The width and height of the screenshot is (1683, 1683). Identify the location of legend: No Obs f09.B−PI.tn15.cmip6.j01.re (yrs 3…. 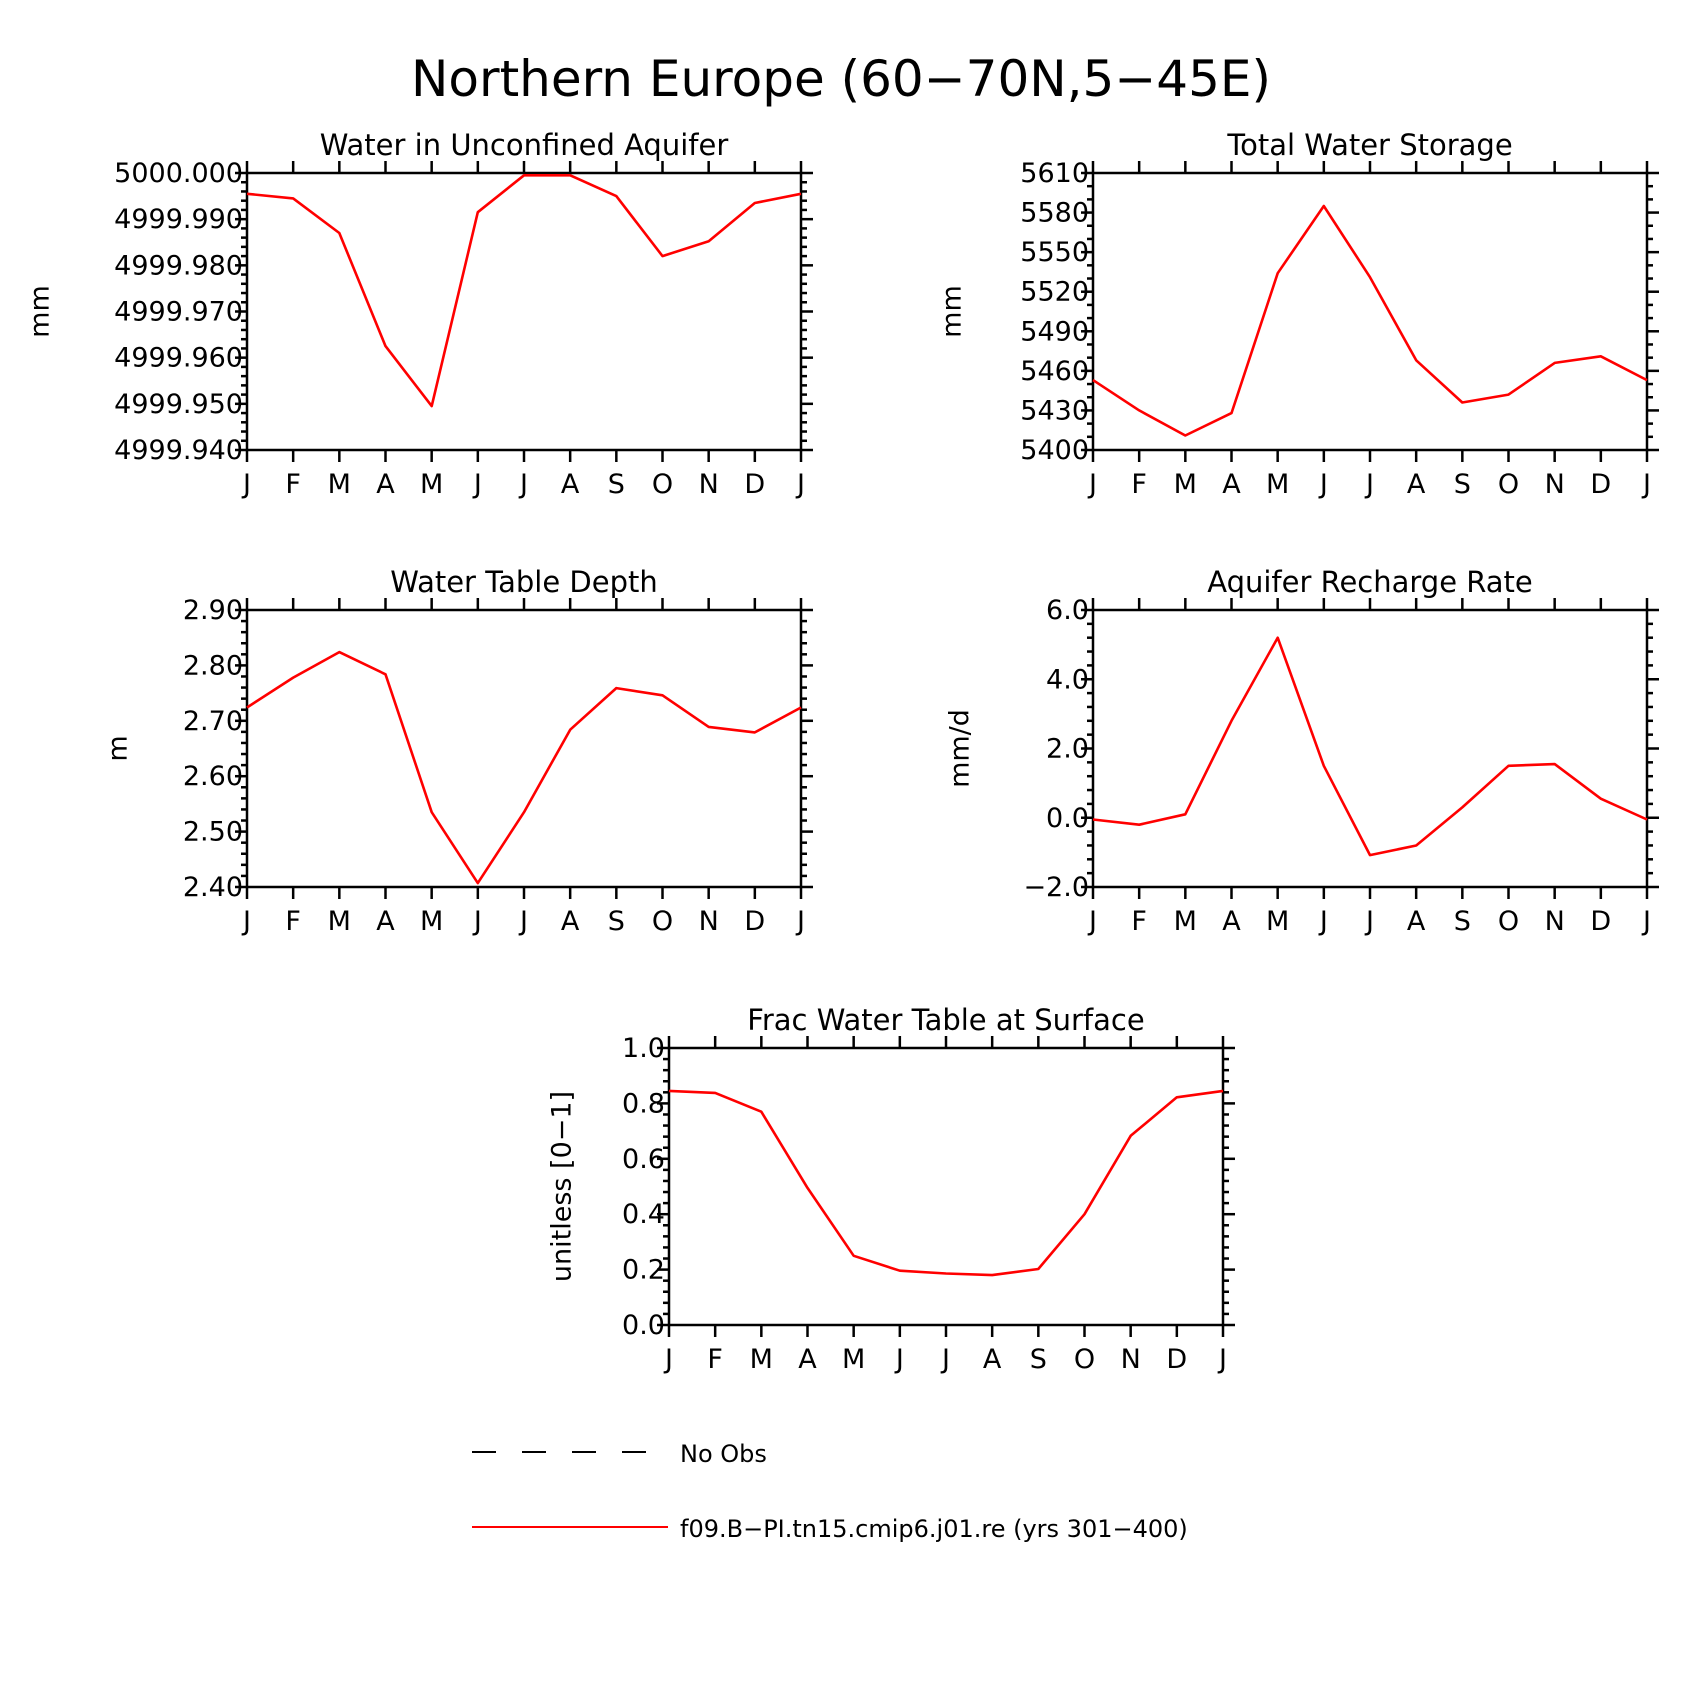
(830, 1491).